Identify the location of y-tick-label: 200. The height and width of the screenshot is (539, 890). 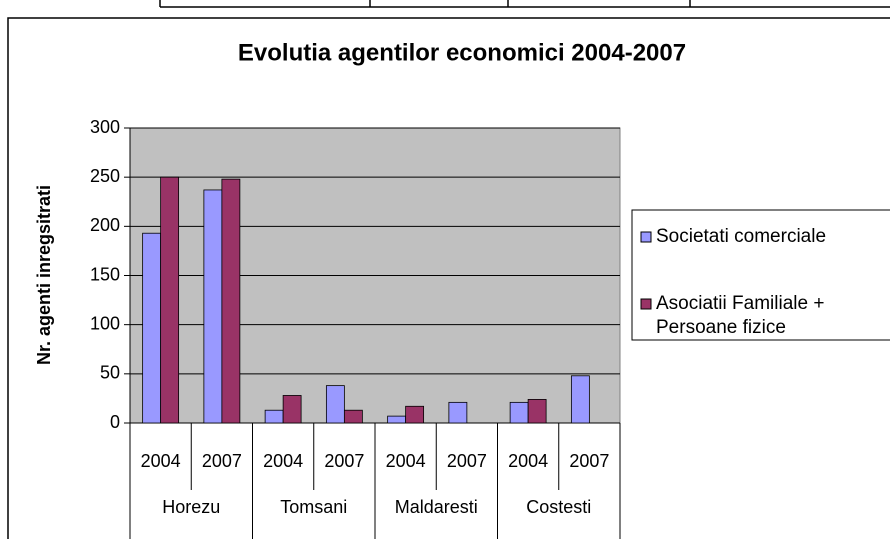
(105, 225).